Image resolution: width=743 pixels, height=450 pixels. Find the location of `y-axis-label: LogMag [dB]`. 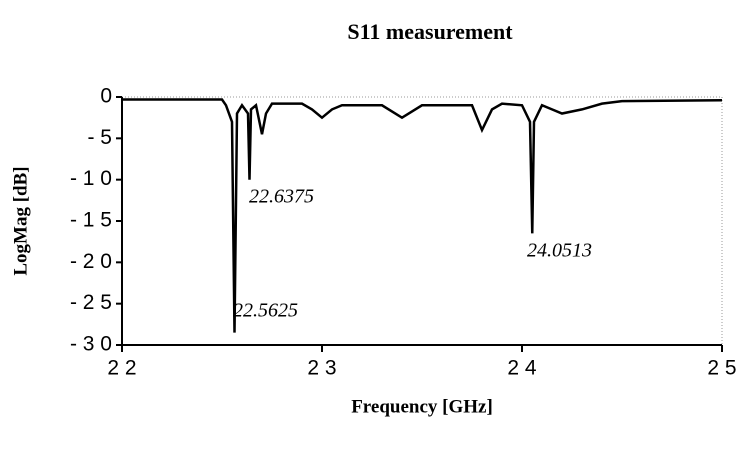

y-axis-label: LogMag [dB] is located at coordinates (20, 220).